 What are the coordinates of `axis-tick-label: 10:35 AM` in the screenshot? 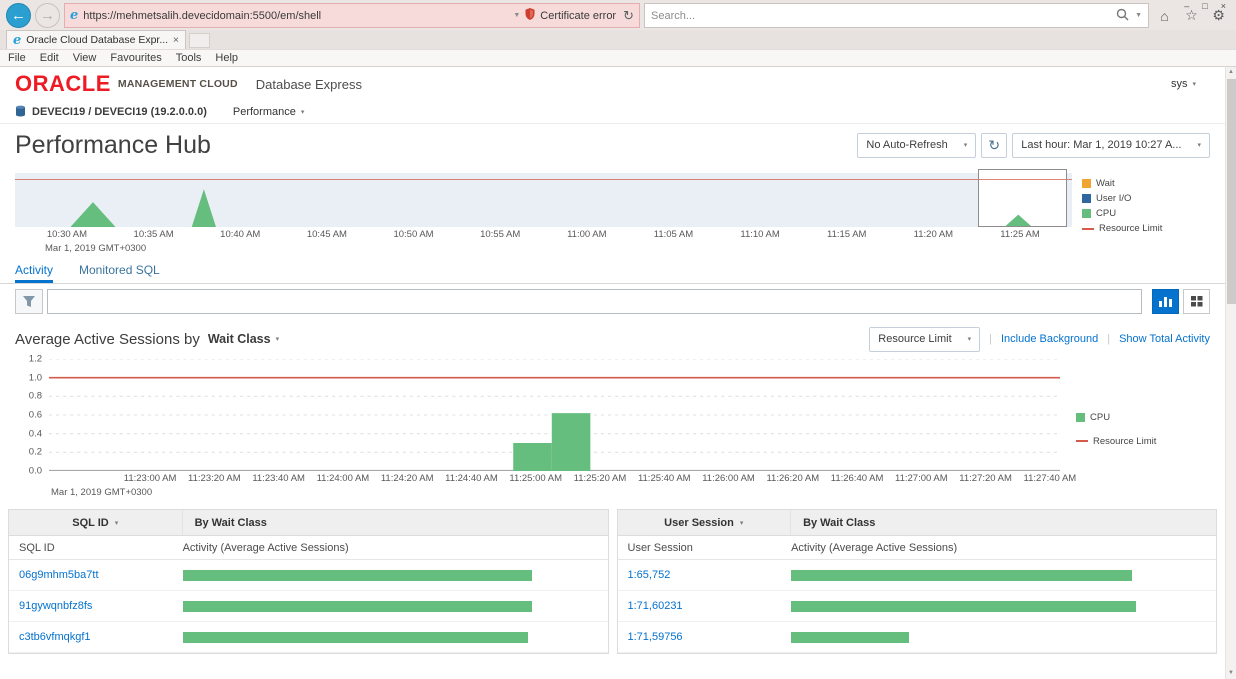 It's located at (153, 234).